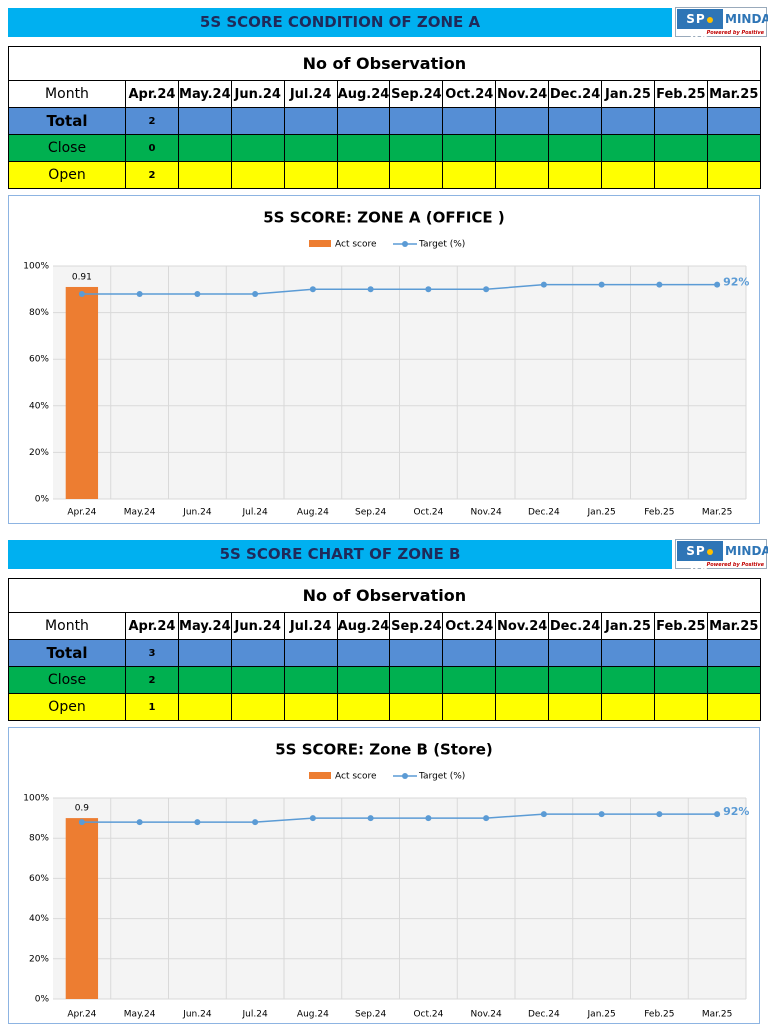 The width and height of the screenshot is (768, 1027). Describe the element at coordinates (371, 513) in the screenshot. I see `x-tick-label: Sep.24` at that location.